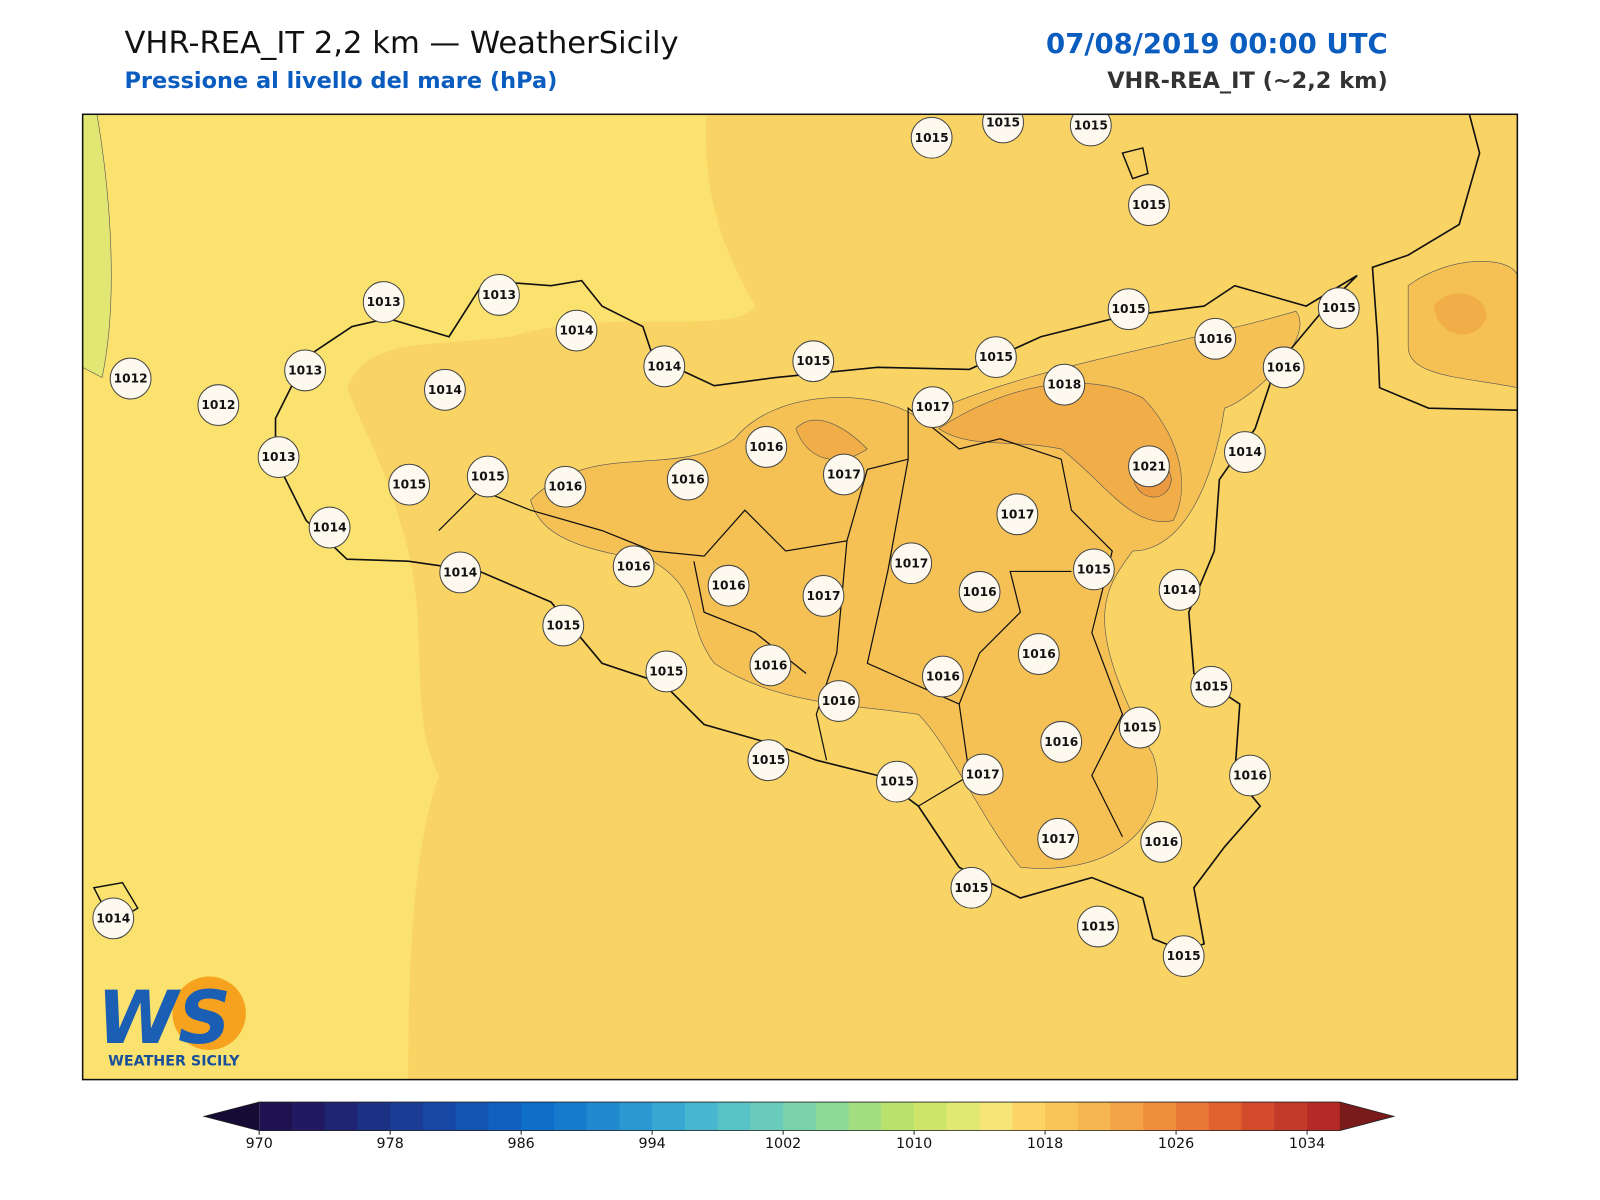 This screenshot has width=1600, height=1200. I want to click on contour-calabria-core, so click(1460, 314).